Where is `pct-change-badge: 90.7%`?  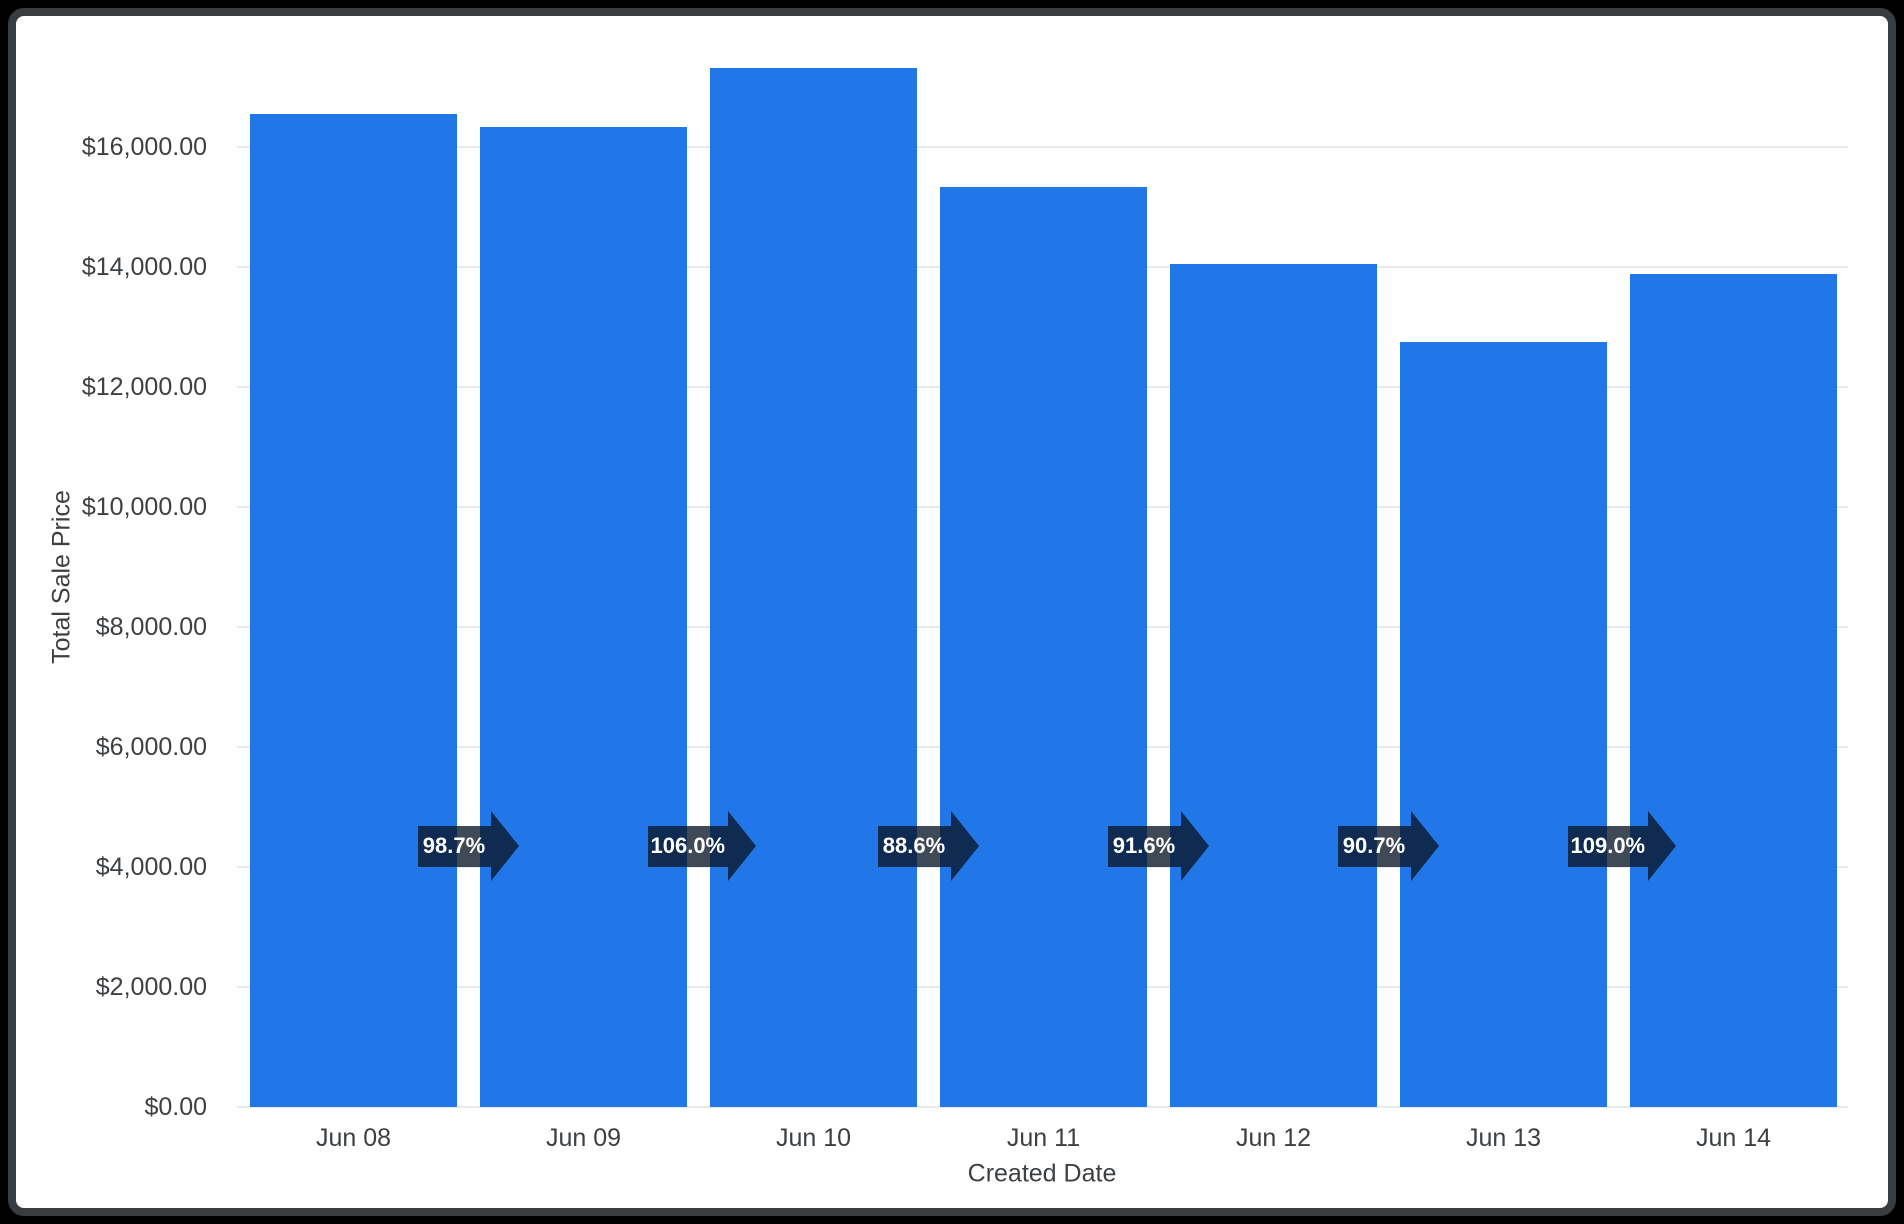 pct-change-badge: 90.7% is located at coordinates (1388, 846).